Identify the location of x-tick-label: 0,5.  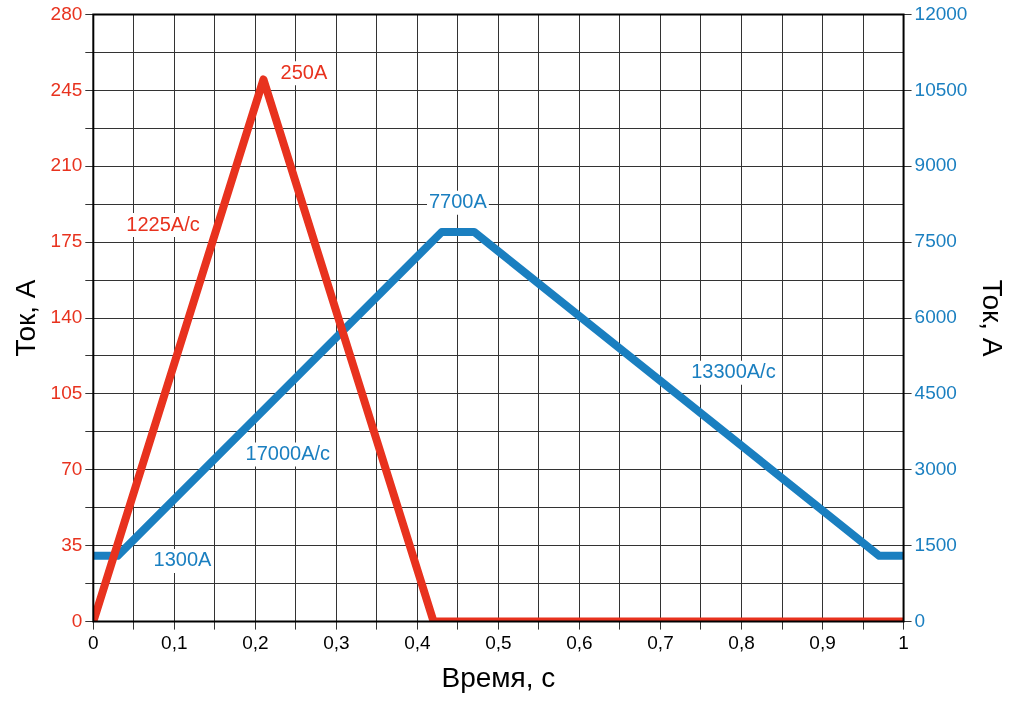
(498, 643).